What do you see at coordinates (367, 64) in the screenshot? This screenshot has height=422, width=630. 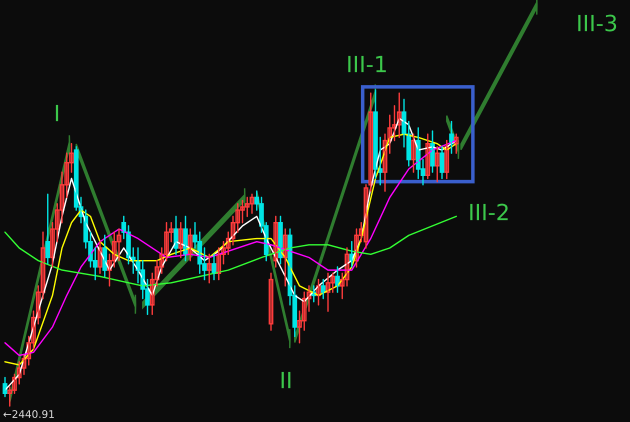 I see `text: III-1` at bounding box center [367, 64].